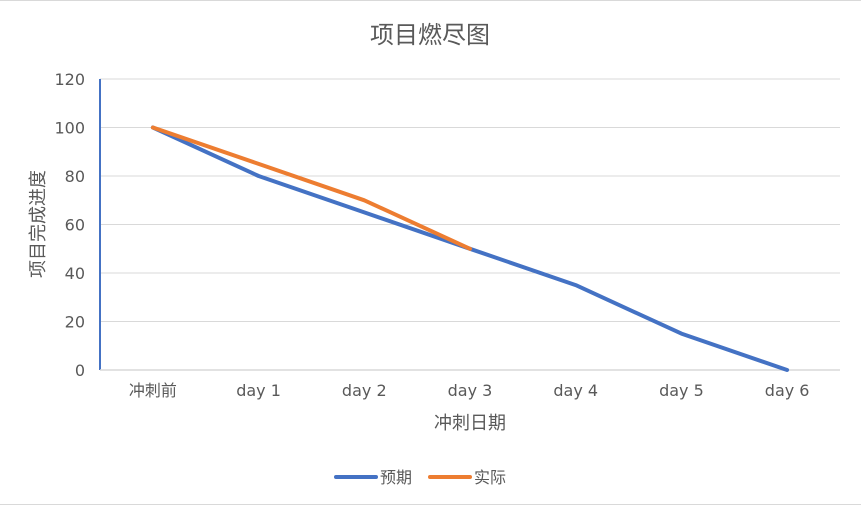 The height and width of the screenshot is (510, 861). I want to click on y-axis-tick-labels: 0 20 40 60 80 100 120, so click(69, 225).